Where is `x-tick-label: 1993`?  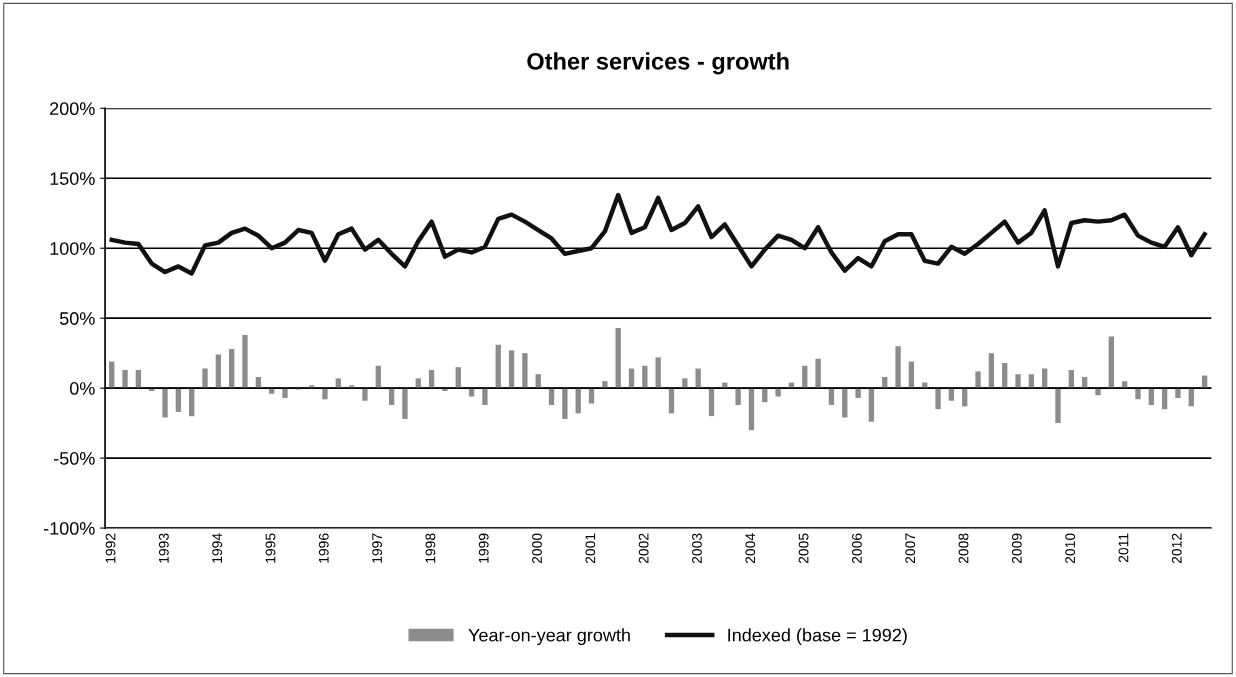
x-tick-label: 1993 is located at coordinates (163, 548).